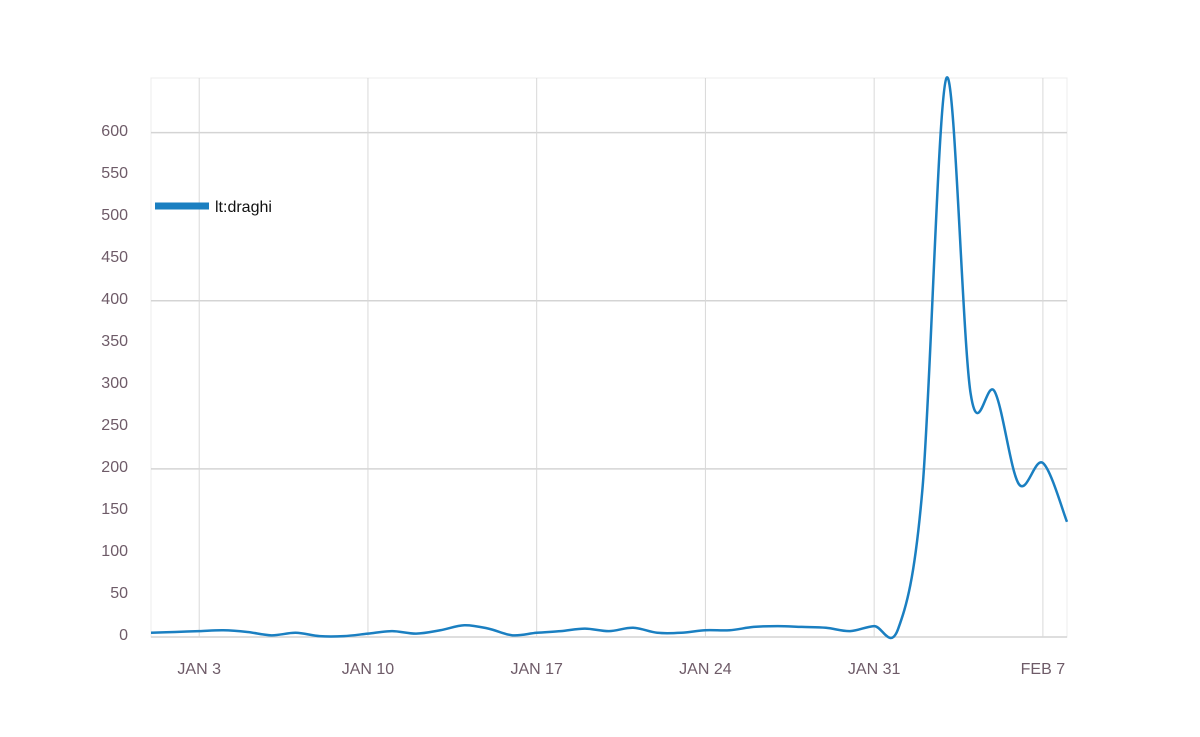 Image resolution: width=1200 pixels, height=737 pixels. Describe the element at coordinates (114, 551) in the screenshot. I see `y-tick-label: 100` at that location.